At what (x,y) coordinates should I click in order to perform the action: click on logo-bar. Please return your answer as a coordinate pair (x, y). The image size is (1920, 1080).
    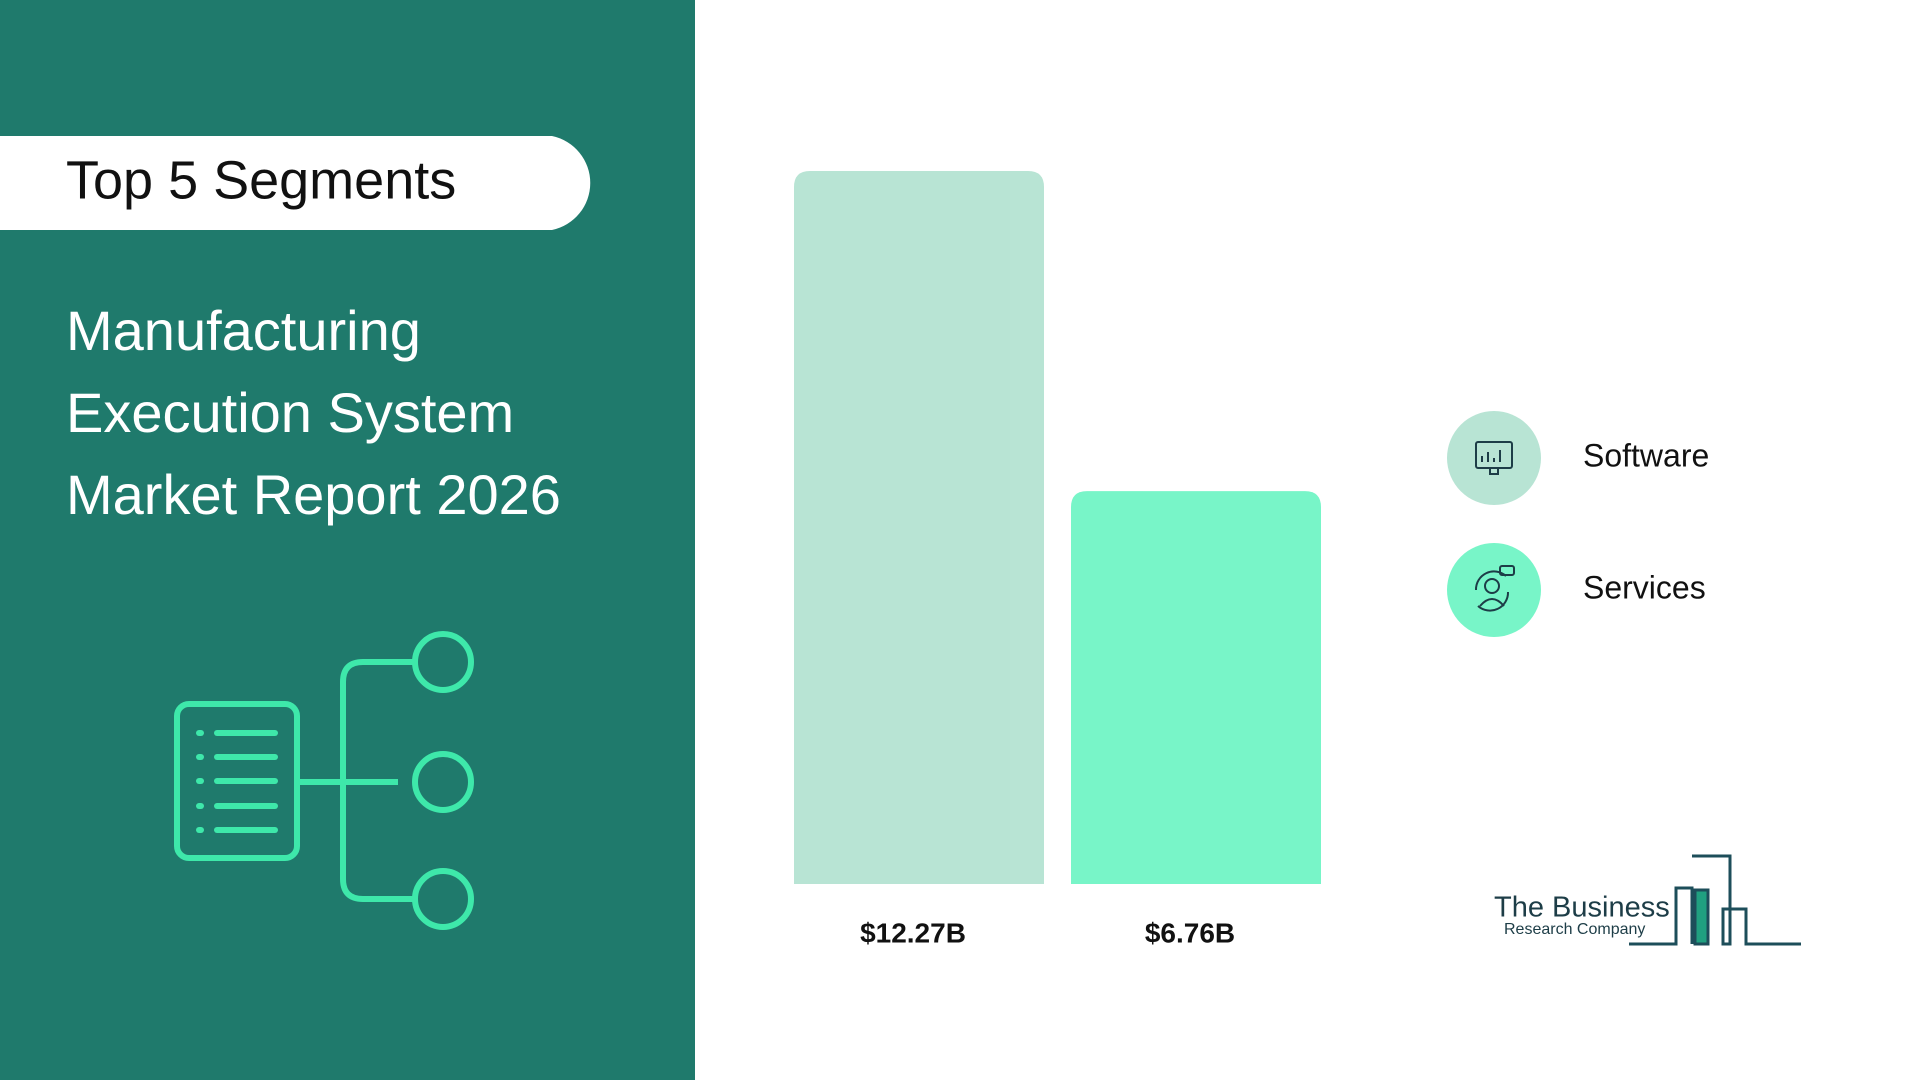
    Looking at the image, I should click on (1701, 917).